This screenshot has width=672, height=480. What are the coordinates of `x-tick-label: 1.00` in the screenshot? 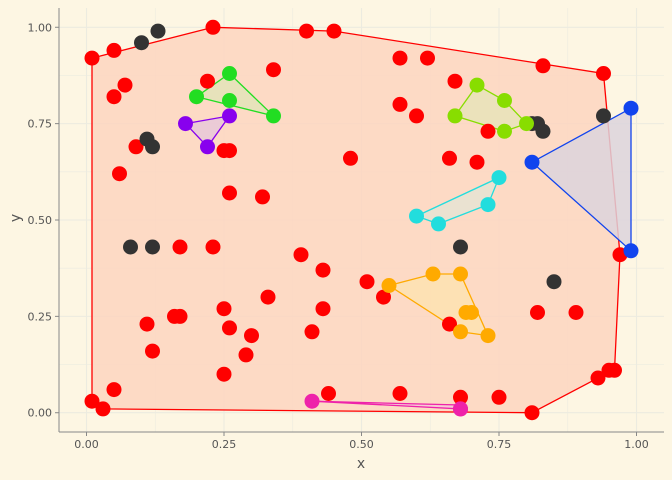 It's located at (636, 444).